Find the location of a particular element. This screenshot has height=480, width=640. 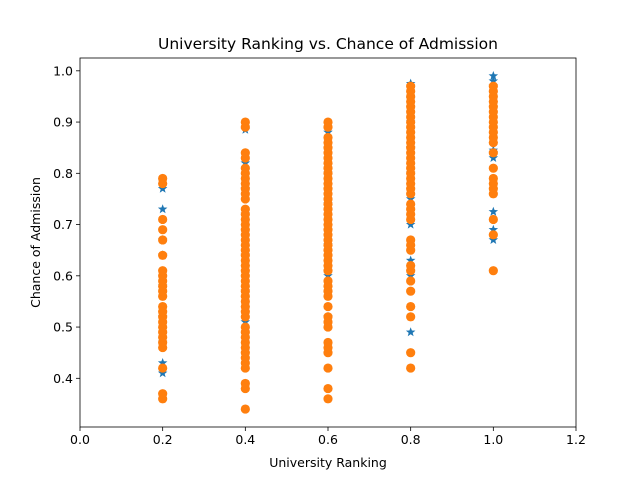

x-tick-label: 0.0 is located at coordinates (80, 439).